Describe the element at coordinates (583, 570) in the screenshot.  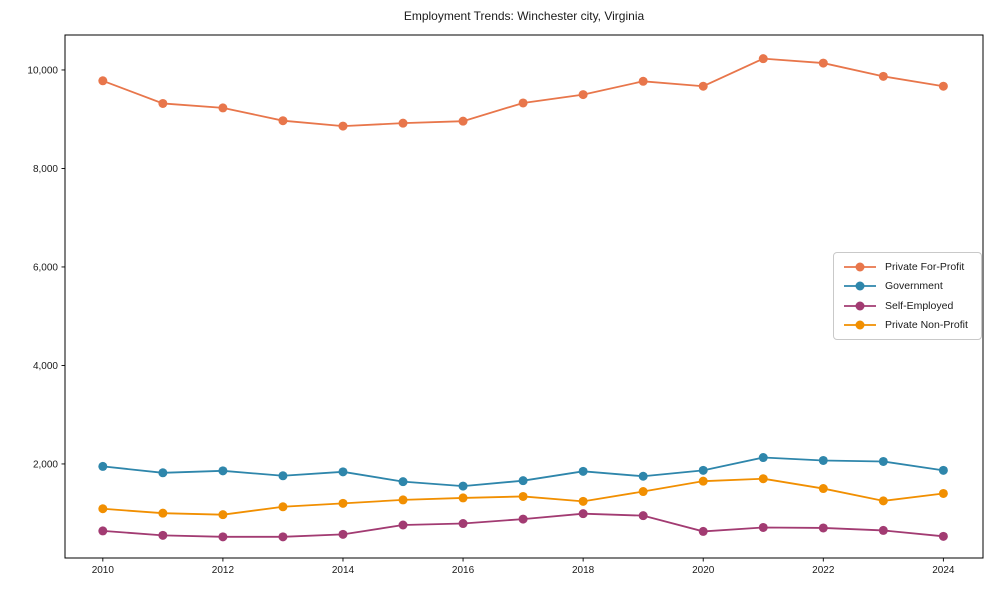
I see `x-tick-label: 2018` at that location.